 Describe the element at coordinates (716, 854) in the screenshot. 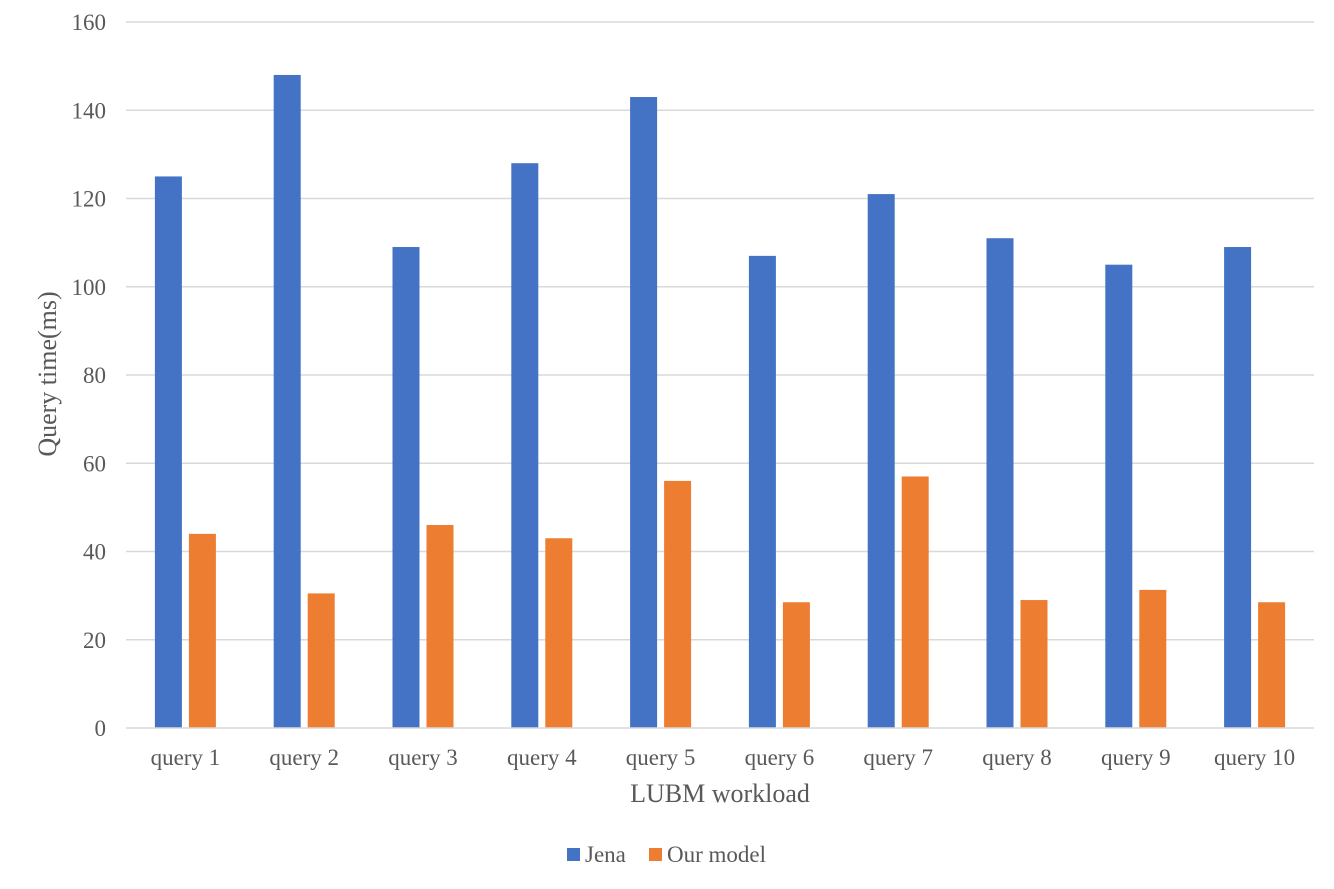

I see `legend-label-our-model: Our model` at that location.